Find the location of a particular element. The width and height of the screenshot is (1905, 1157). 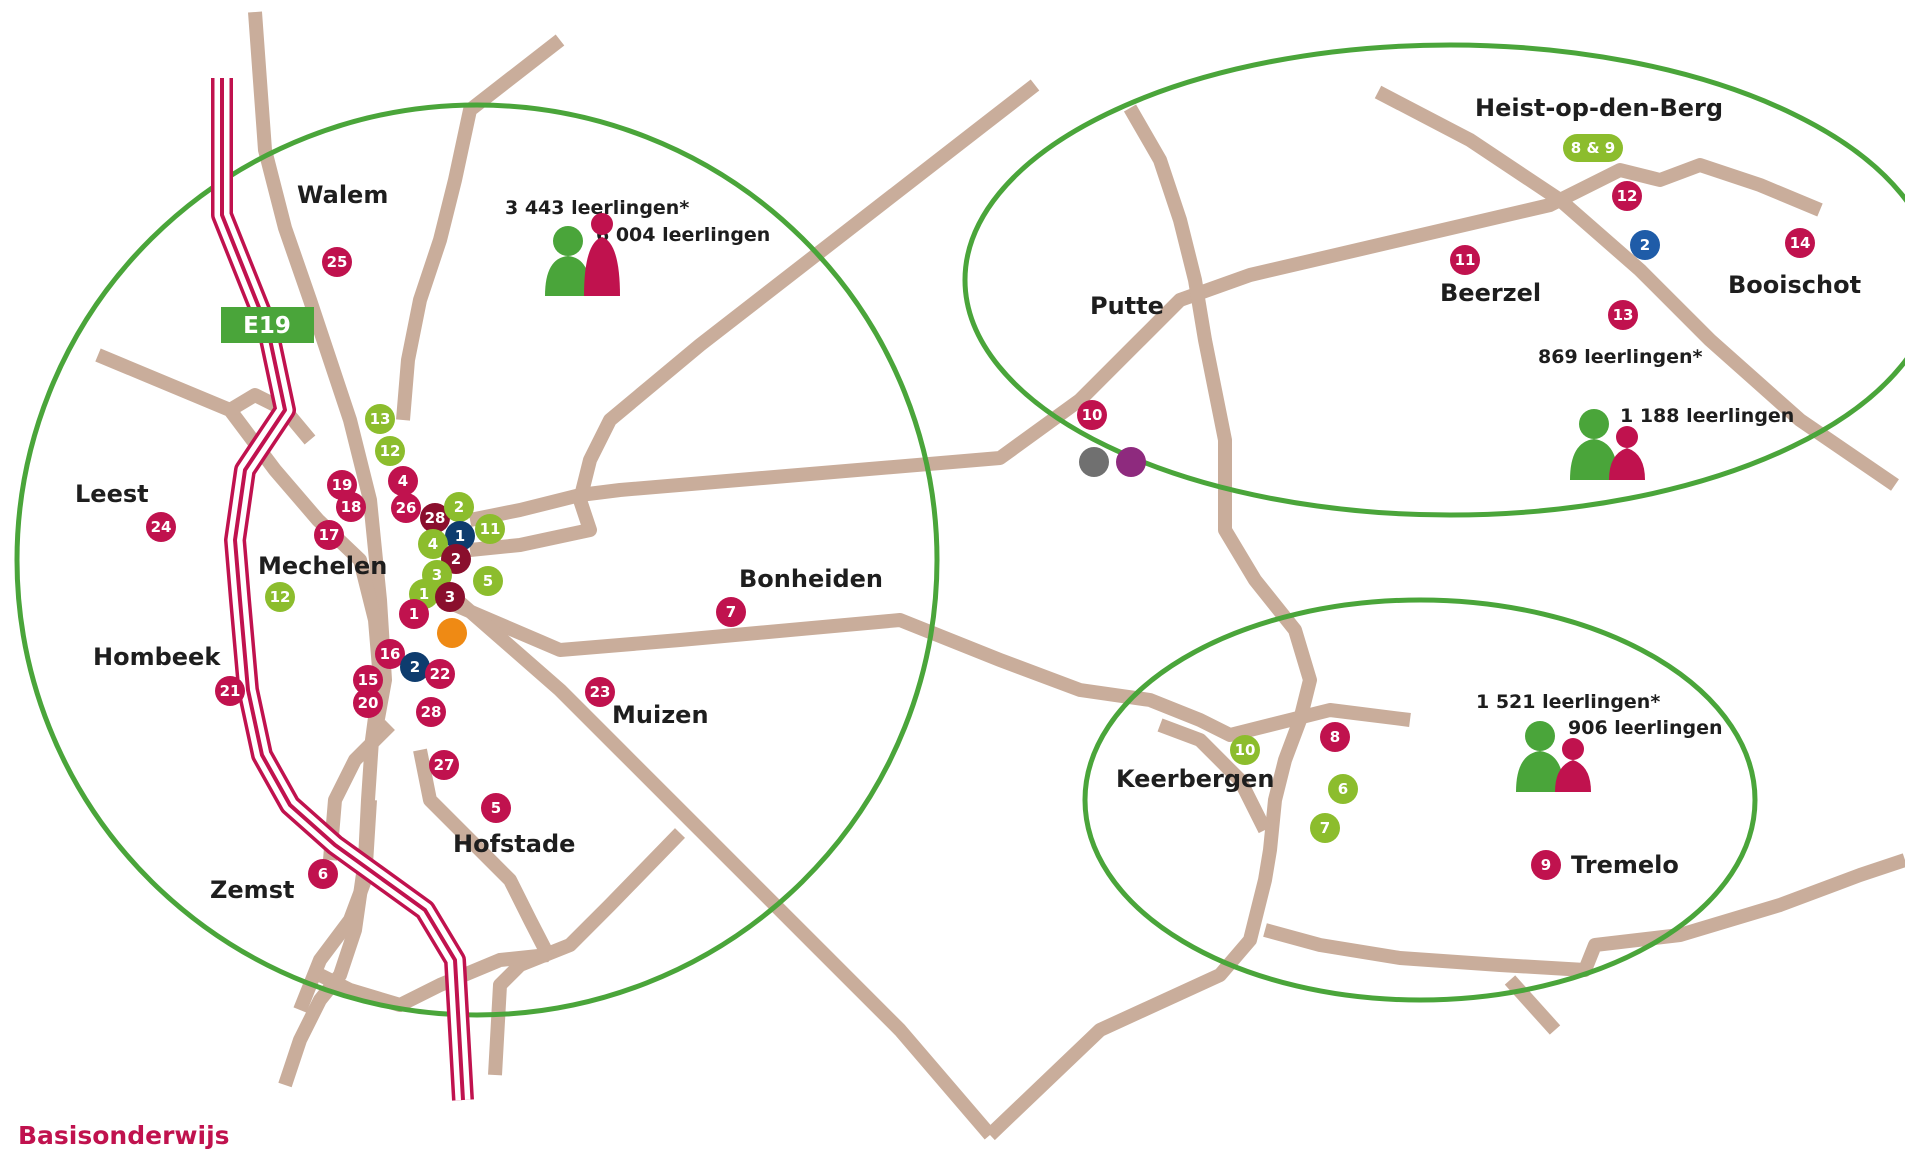

marker-10-keerbergen-green: 10 is located at coordinates (1245, 750).